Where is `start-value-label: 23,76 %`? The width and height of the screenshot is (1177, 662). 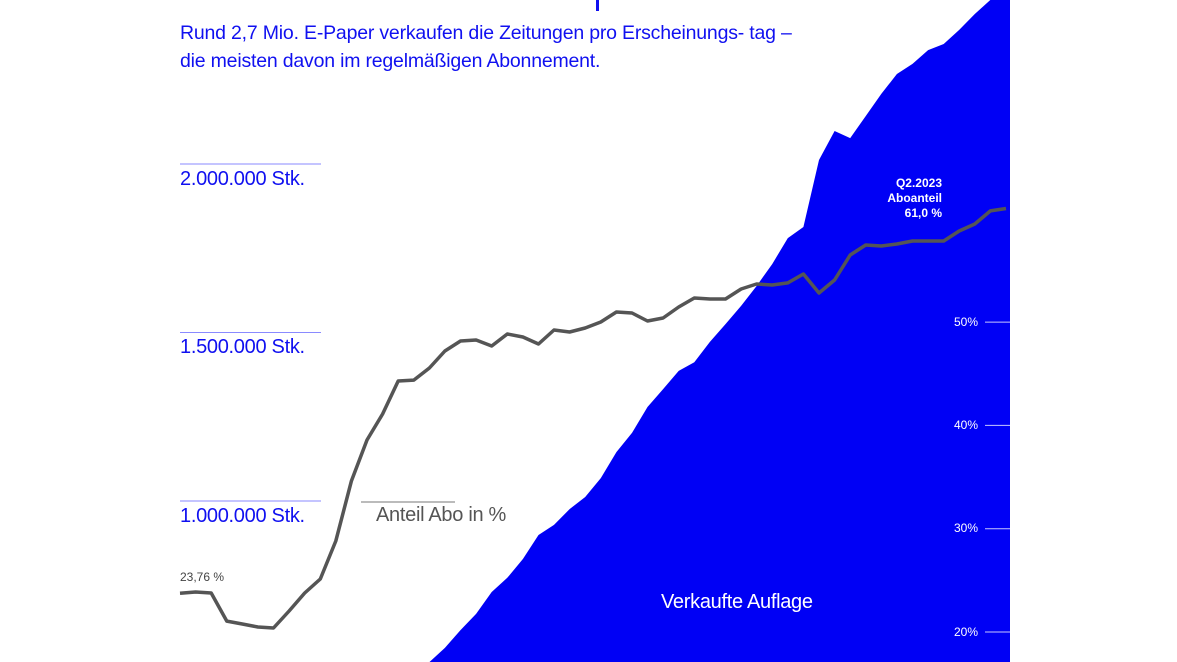 start-value-label: 23,76 % is located at coordinates (202, 577).